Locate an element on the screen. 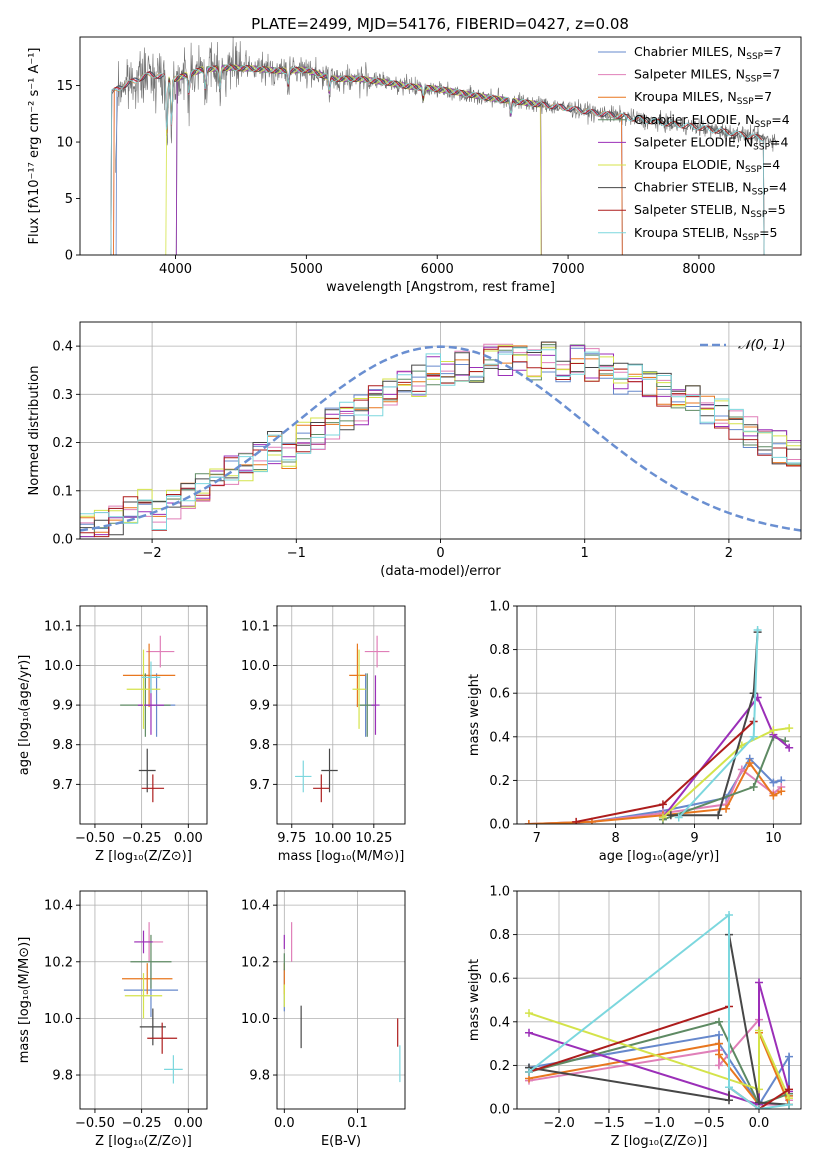  model-spectrum-salp_elodie is located at coordinates (358, 159).